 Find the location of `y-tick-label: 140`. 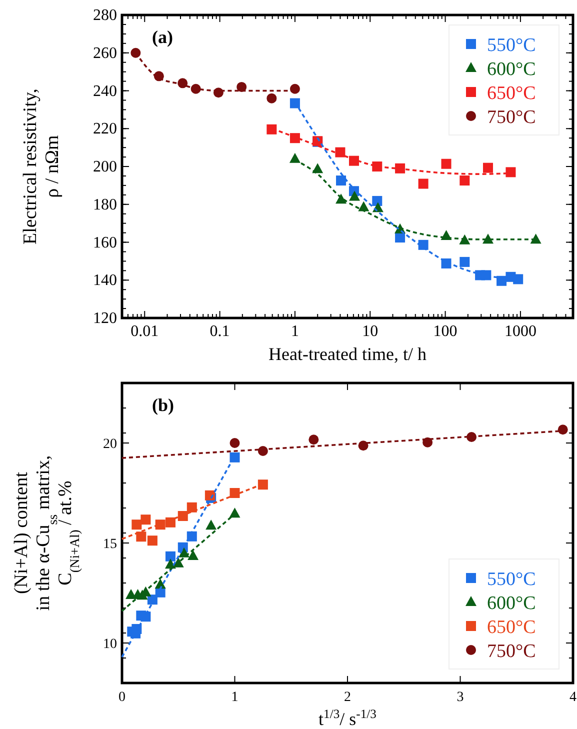

y-tick-label: 140 is located at coordinates (105, 281).